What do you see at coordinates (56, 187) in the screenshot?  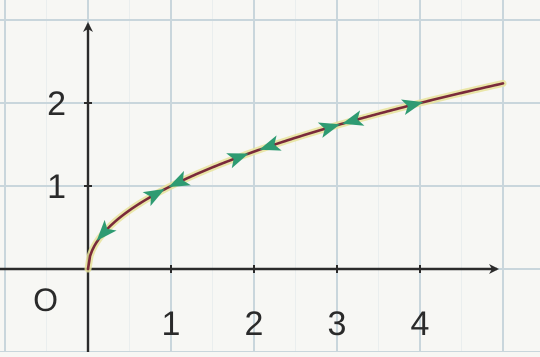 I see `y-tick-label: 1` at bounding box center [56, 187].